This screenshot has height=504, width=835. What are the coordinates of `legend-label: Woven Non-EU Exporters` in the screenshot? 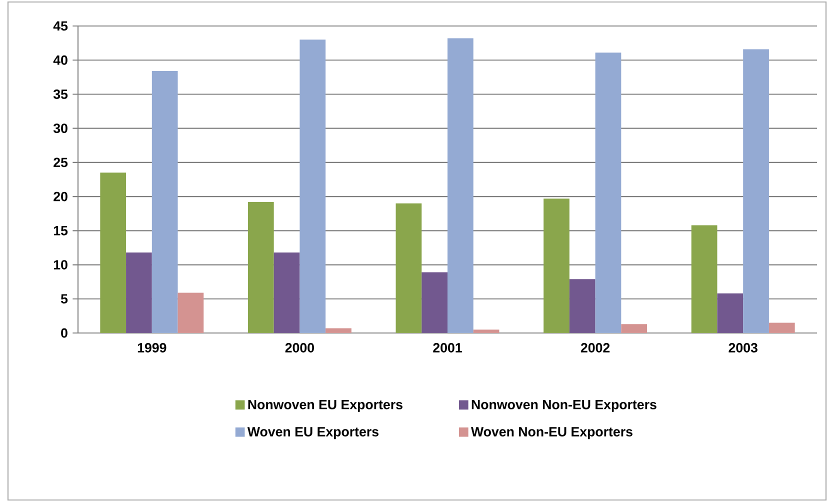 It's located at (551, 433).